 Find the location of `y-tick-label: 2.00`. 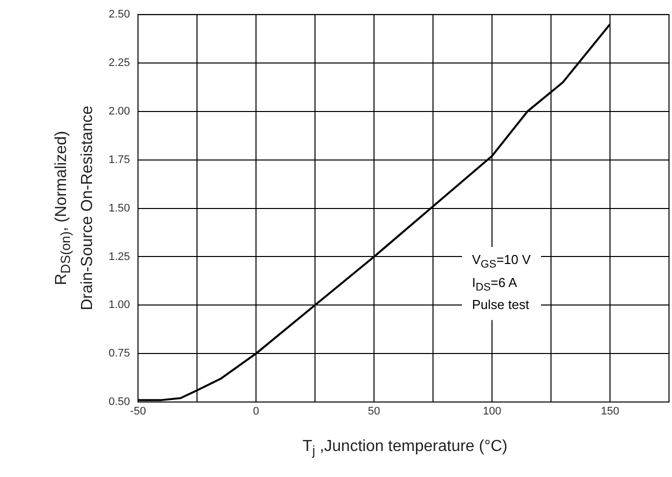

y-tick-label: 2.00 is located at coordinates (119, 111).